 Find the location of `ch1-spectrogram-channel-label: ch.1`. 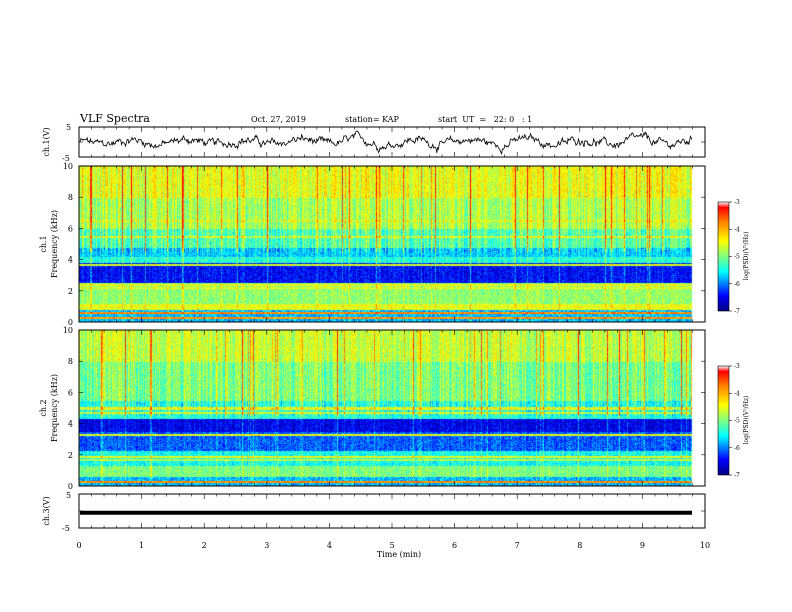

ch1-spectrogram-channel-label: ch.1 is located at coordinates (43, 243).